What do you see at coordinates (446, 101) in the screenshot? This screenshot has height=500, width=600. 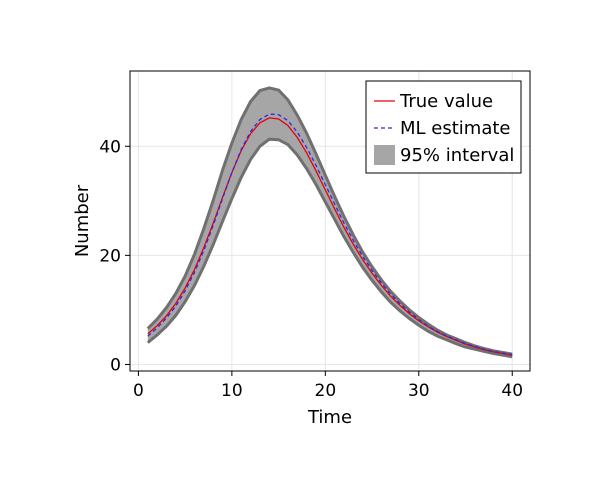 I see `legend-label-true-value: True value` at bounding box center [446, 101].